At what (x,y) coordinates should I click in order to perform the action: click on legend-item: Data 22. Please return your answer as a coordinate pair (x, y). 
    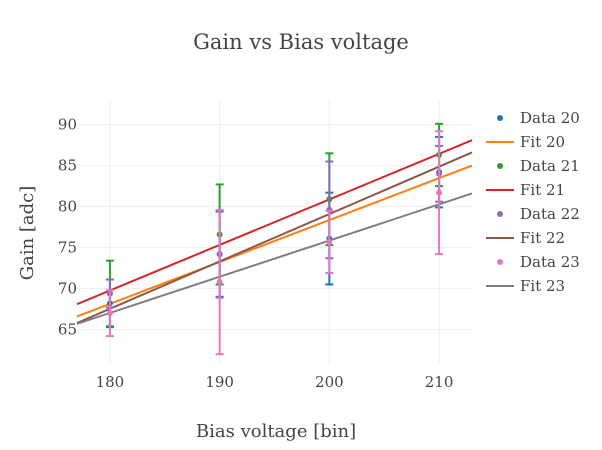
    Looking at the image, I should click on (538, 214).